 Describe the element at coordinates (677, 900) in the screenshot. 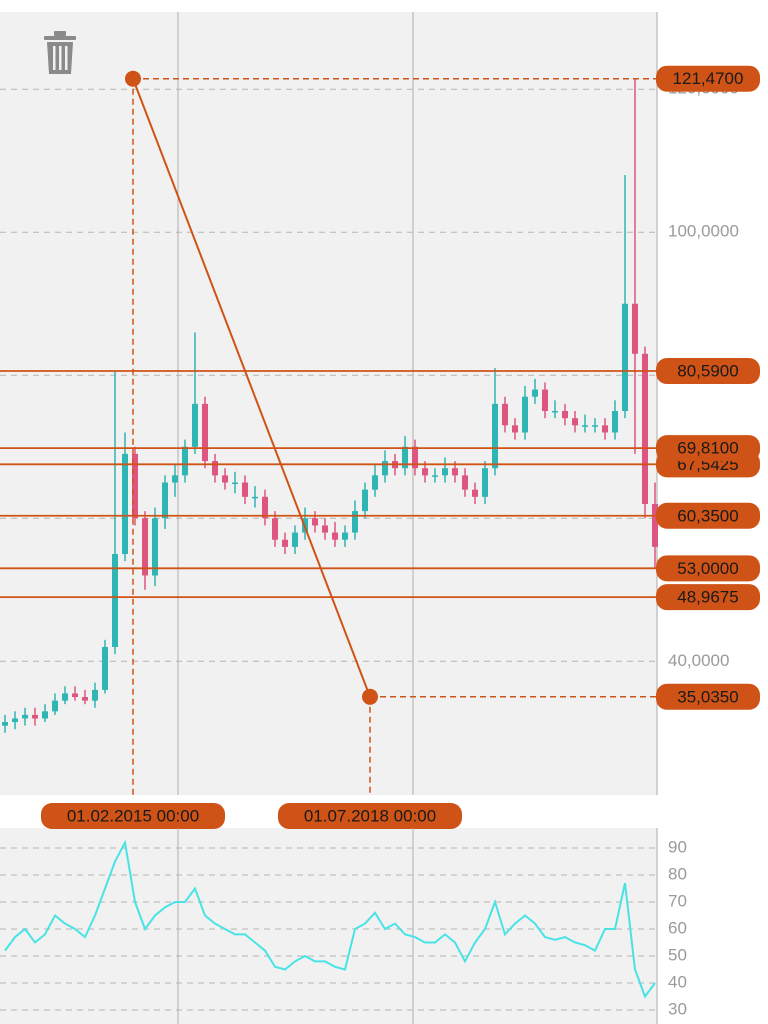

I see `y-tick-label: 70` at that location.